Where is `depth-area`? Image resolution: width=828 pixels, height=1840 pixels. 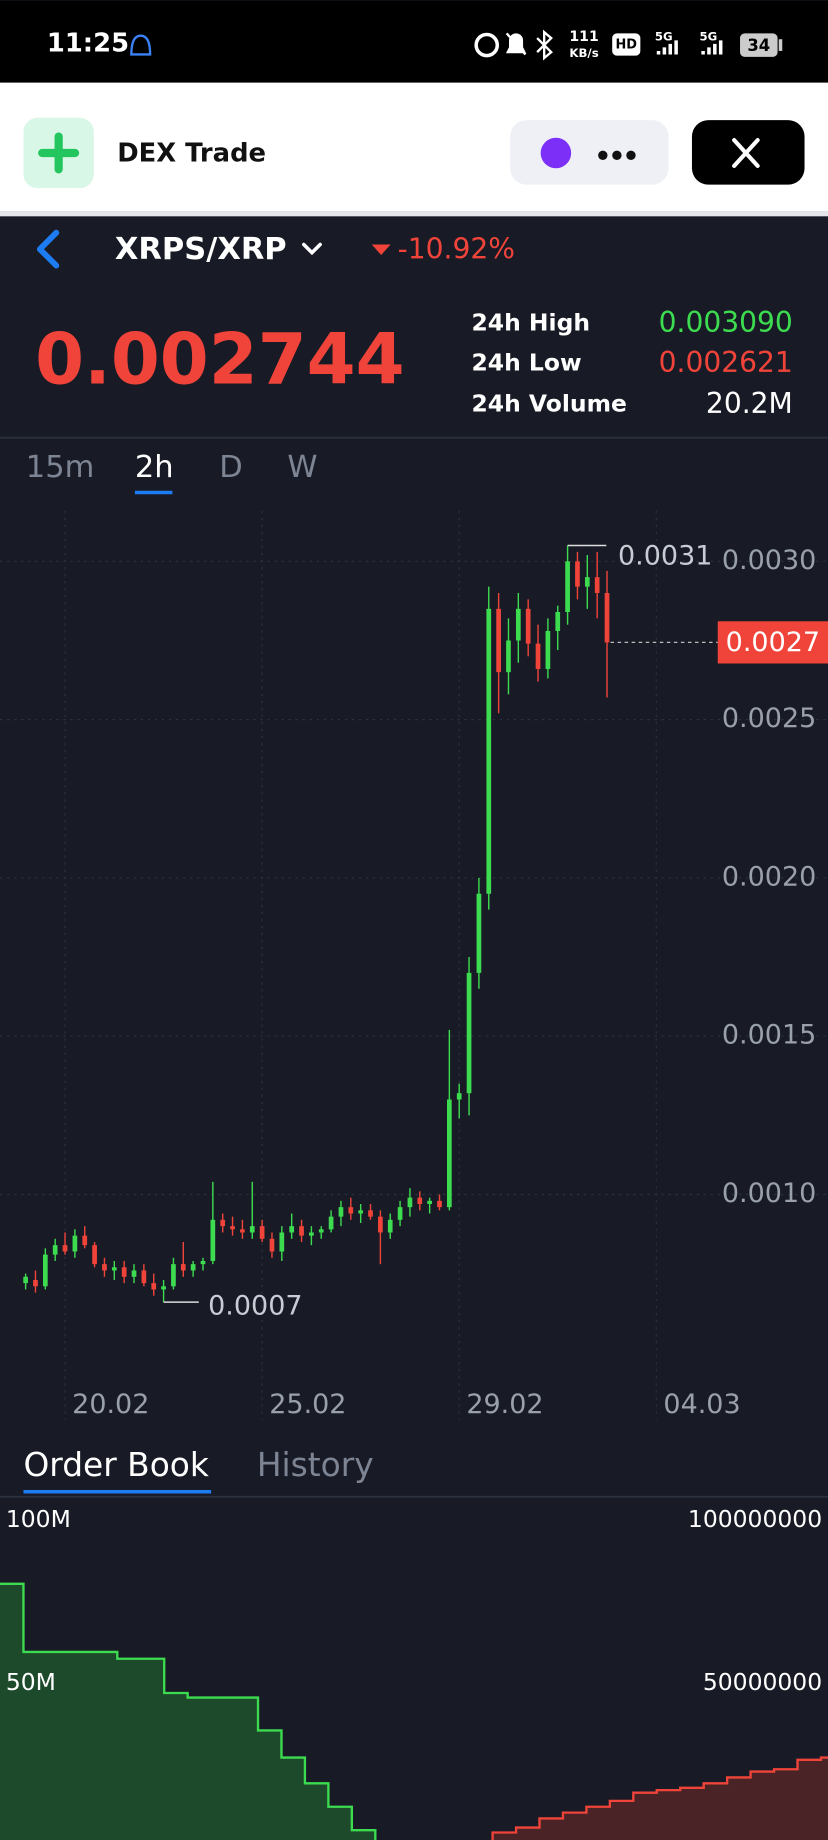
depth-area is located at coordinates (188, 1711).